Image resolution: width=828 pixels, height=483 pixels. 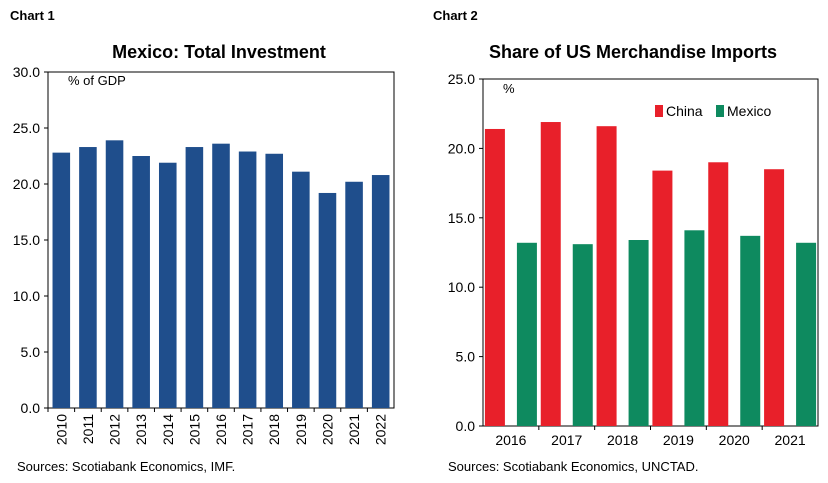 What do you see at coordinates (194, 429) in the screenshot?
I see `chart1-xtick-label: 2015` at bounding box center [194, 429].